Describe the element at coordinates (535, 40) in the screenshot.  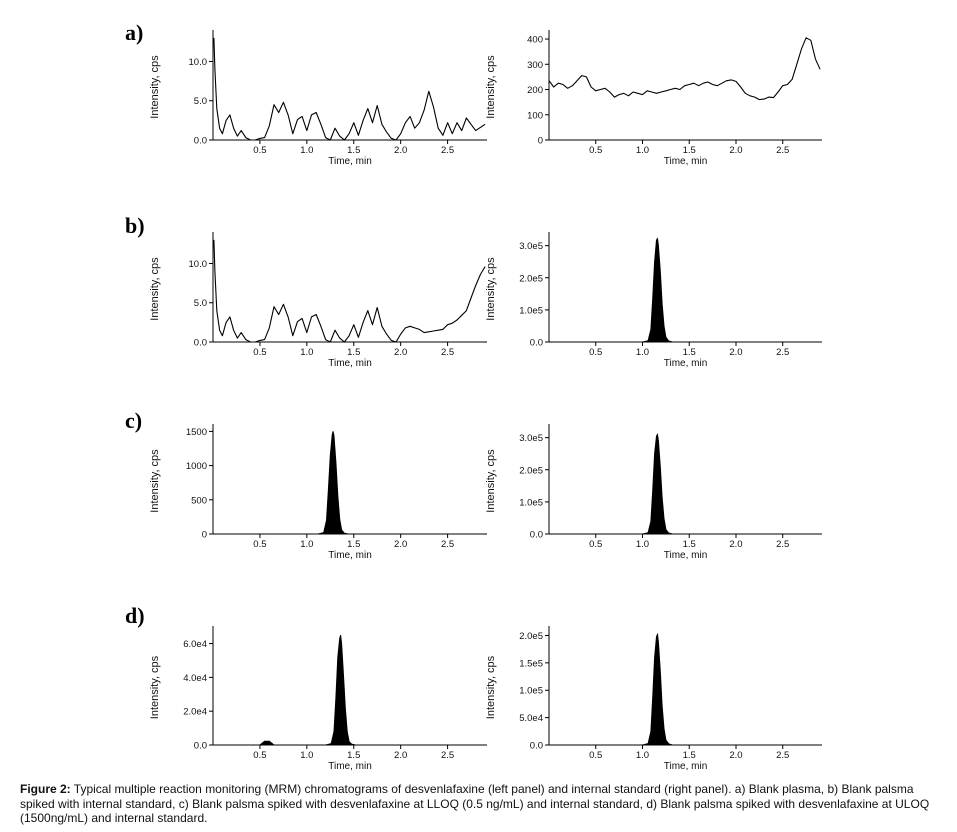
I see `y-tick-label: 400` at that location.